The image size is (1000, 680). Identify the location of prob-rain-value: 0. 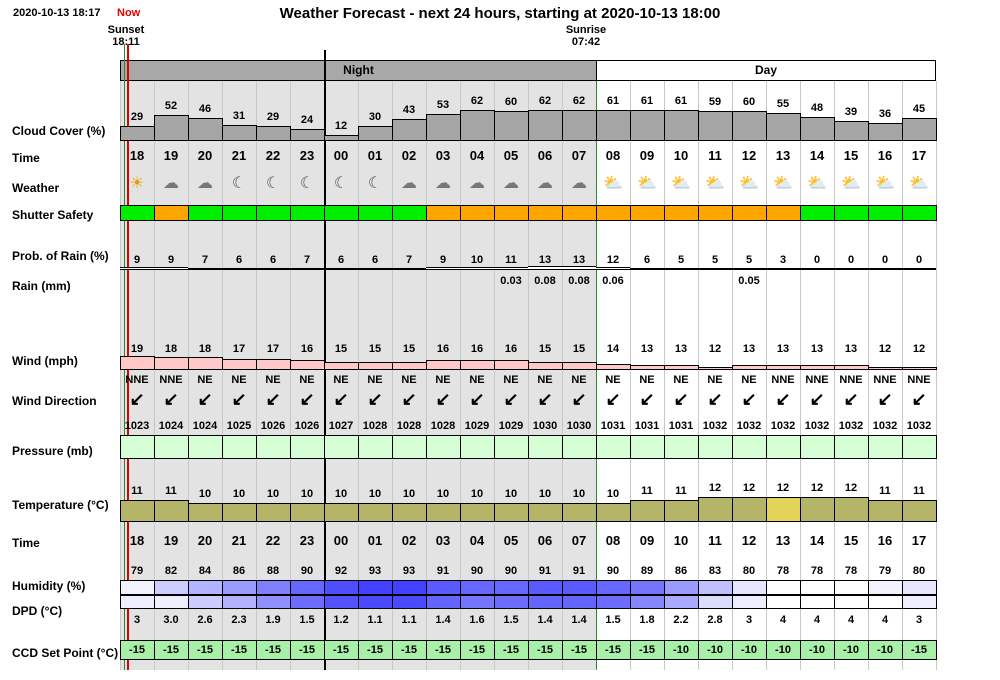
(851, 260).